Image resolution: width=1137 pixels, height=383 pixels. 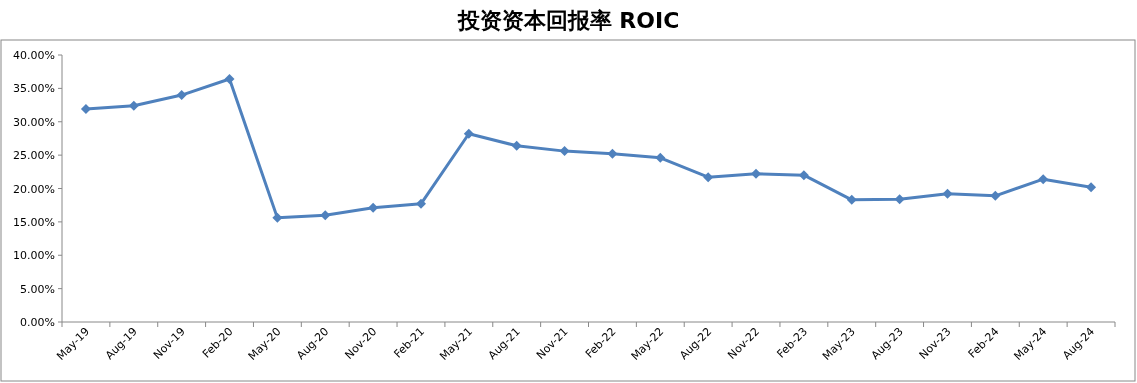 I want to click on y-tick-label: 15.00%, so click(x=34, y=222).